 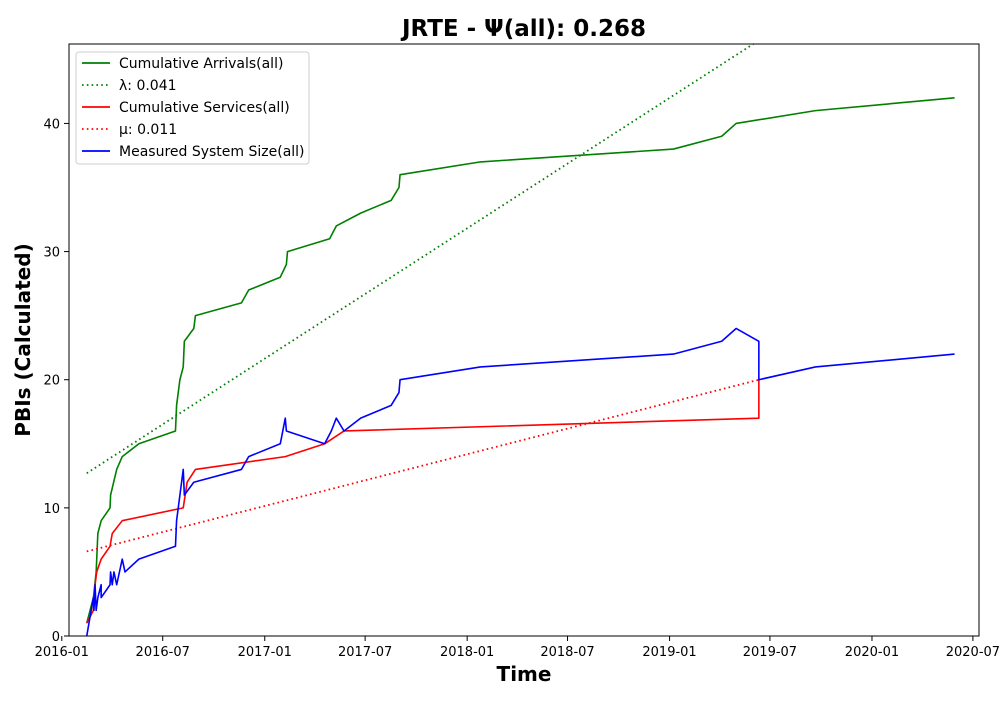 I want to click on x-axis-label: Time, so click(x=524, y=674).